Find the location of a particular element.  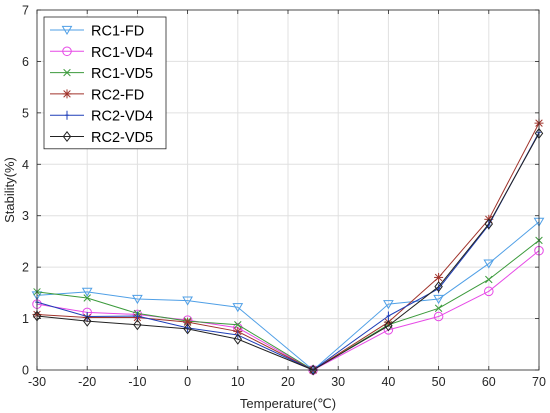

x-tick-label: 50 is located at coordinates (439, 382).